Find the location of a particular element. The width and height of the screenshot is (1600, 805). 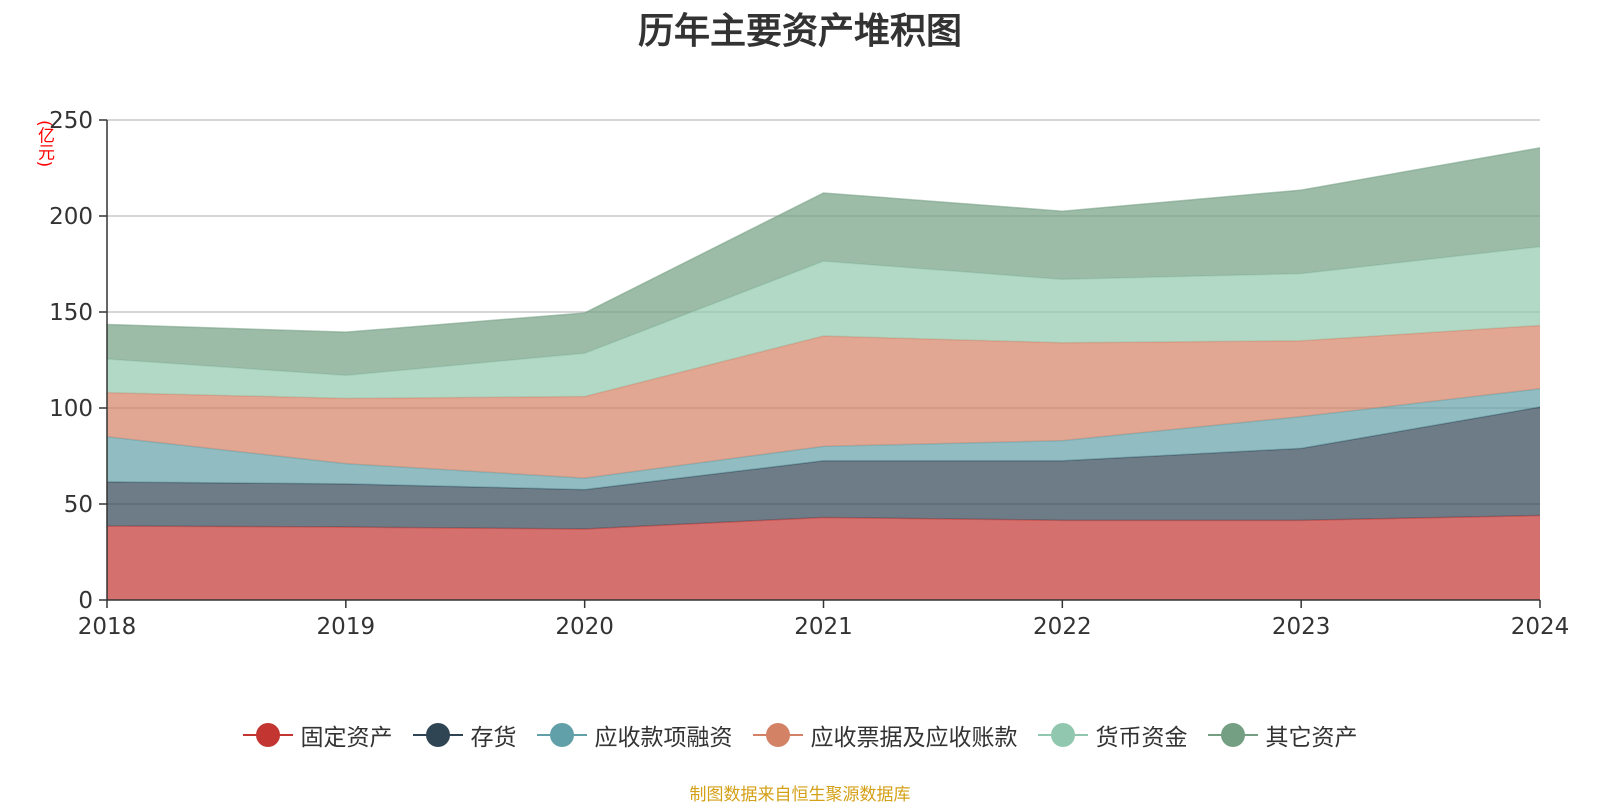

legend-item: 应收票据及应收账款 is located at coordinates (885, 735).